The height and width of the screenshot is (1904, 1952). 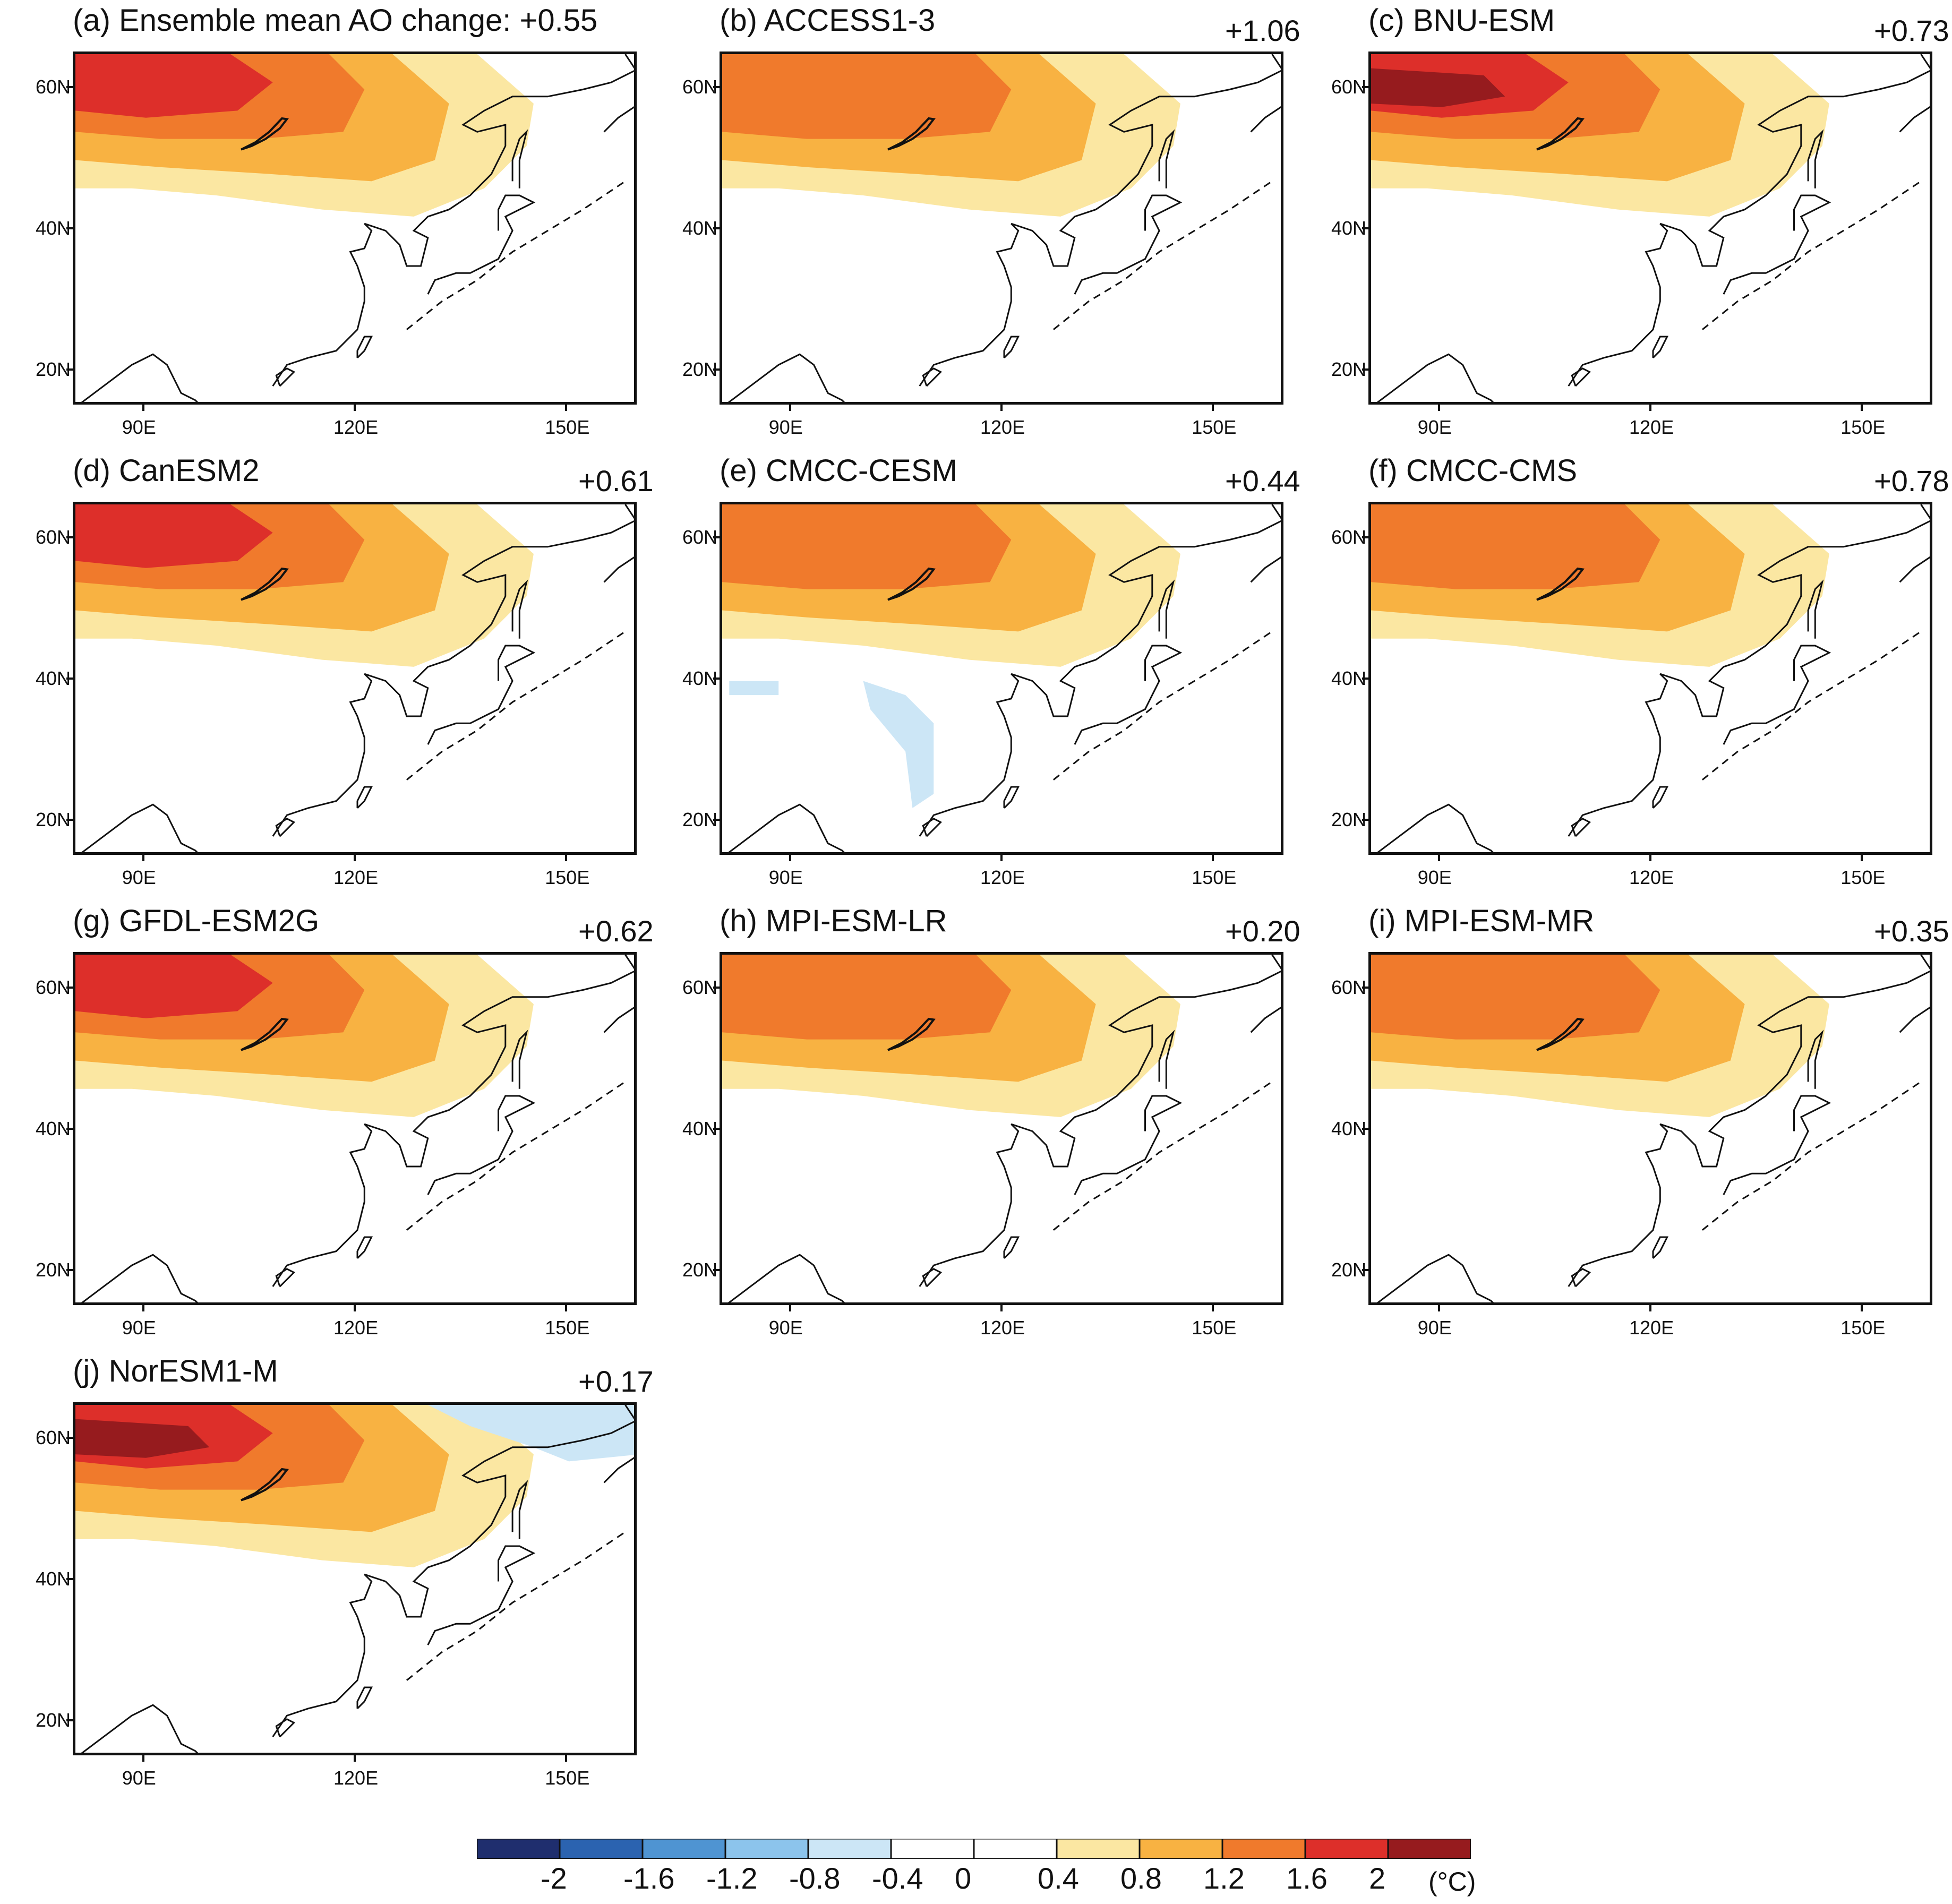 What do you see at coordinates (1481, 921) in the screenshot?
I see `panel-title: (i) MPI-ESM-MR` at bounding box center [1481, 921].